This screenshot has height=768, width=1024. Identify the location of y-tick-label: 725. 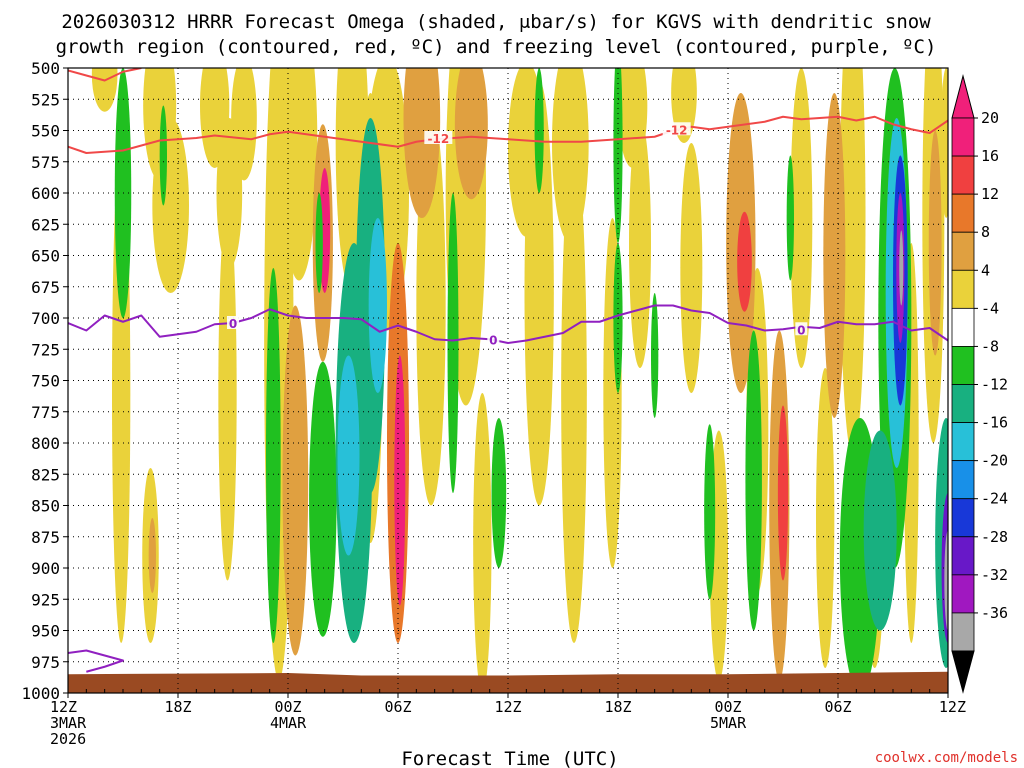
(45, 349).